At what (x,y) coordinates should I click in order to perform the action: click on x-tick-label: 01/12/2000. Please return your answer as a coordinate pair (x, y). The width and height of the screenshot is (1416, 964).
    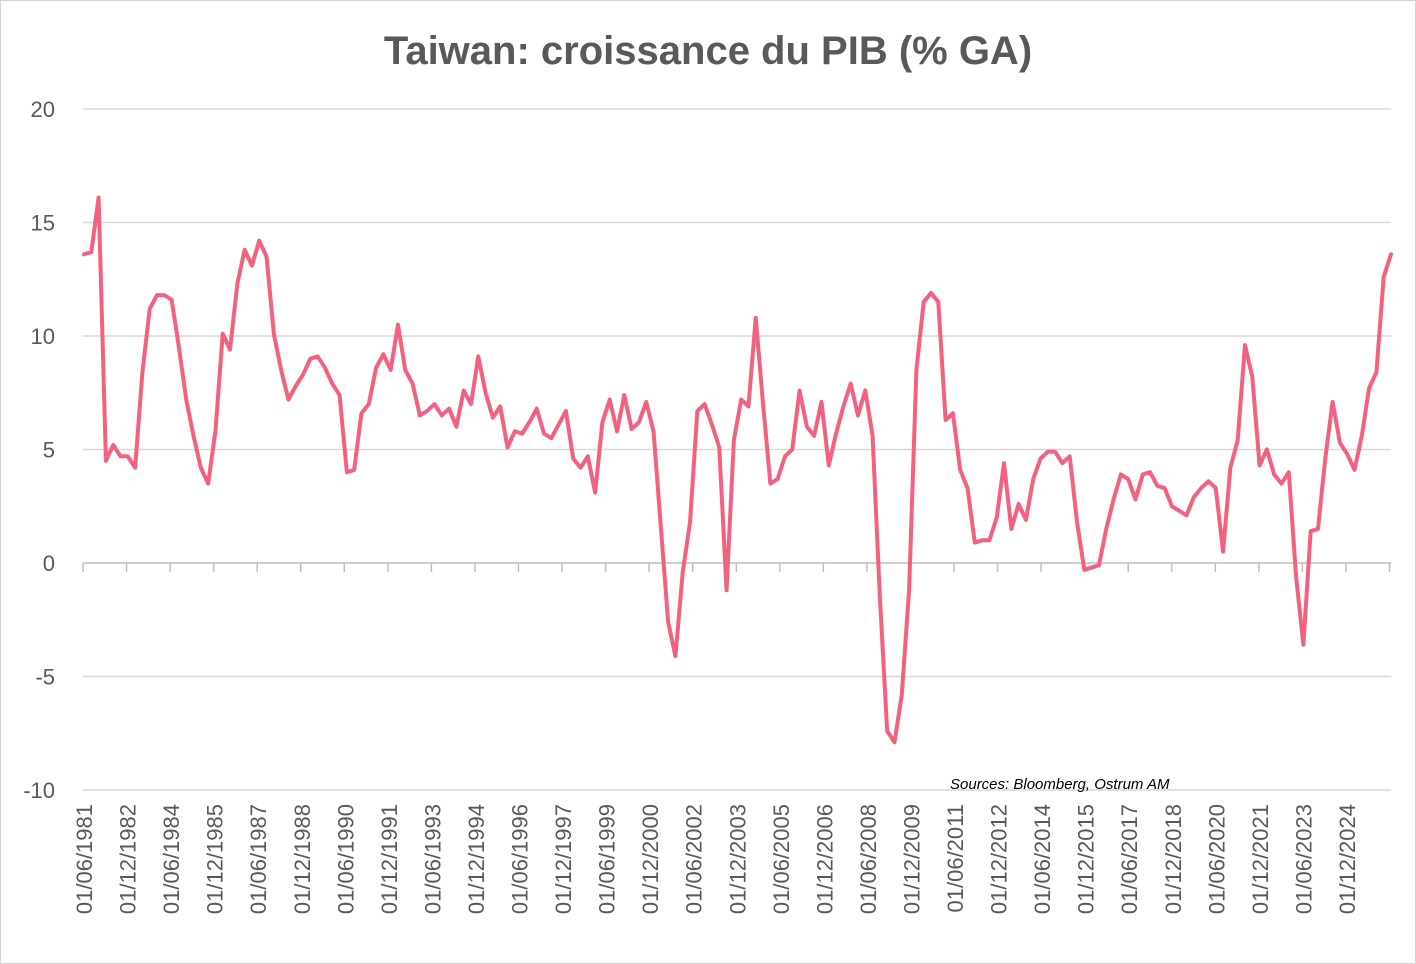
    Looking at the image, I should click on (650, 859).